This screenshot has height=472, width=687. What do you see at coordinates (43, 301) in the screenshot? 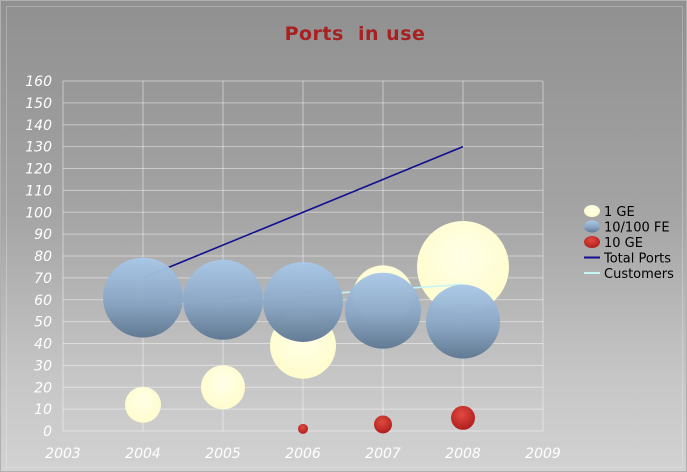
I see `y-tick-label: 60` at bounding box center [43, 301].